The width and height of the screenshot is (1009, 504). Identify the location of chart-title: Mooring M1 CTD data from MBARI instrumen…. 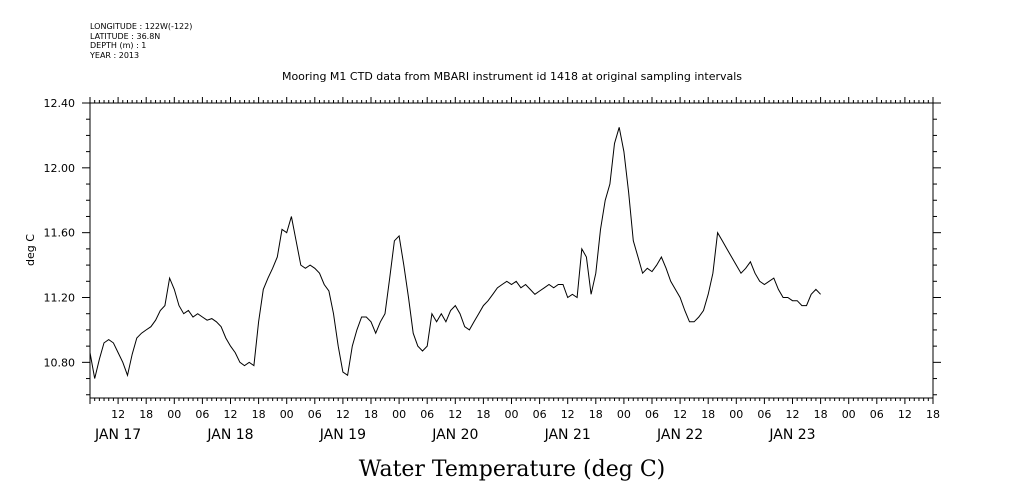
(512, 76).